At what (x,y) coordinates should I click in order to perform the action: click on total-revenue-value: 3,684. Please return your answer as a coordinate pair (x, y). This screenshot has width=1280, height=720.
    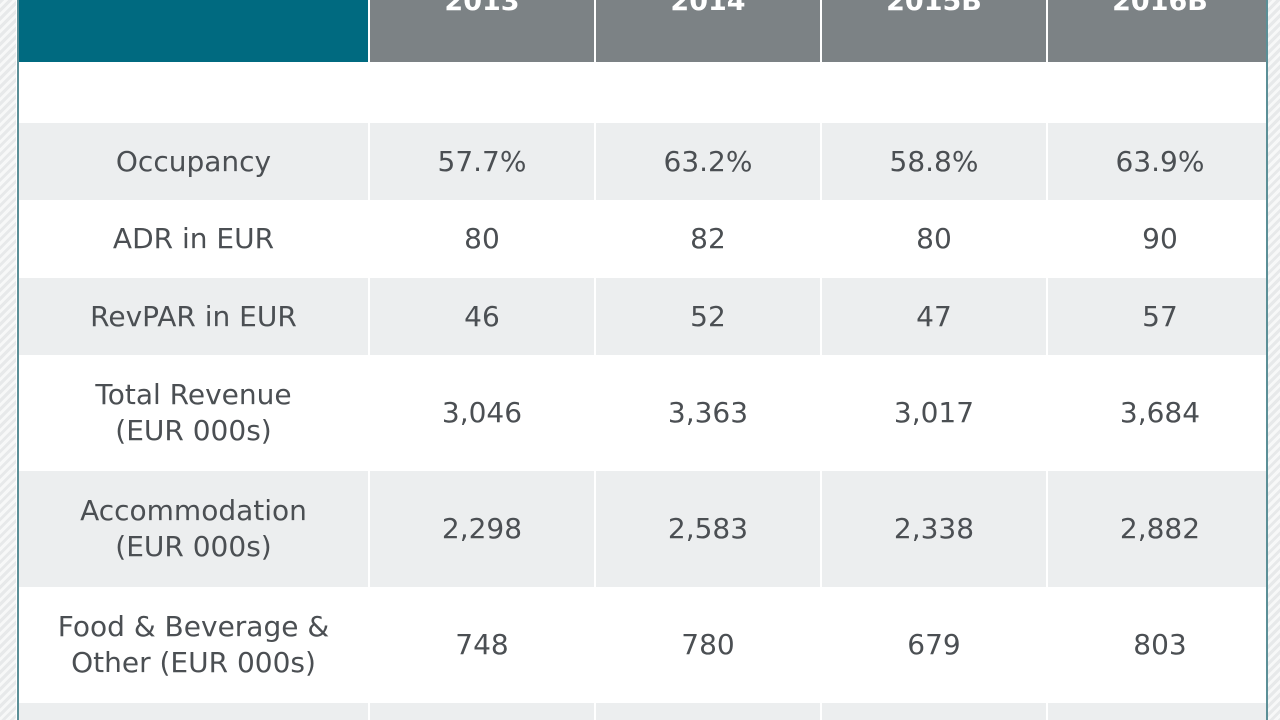
    Looking at the image, I should click on (1157, 413).